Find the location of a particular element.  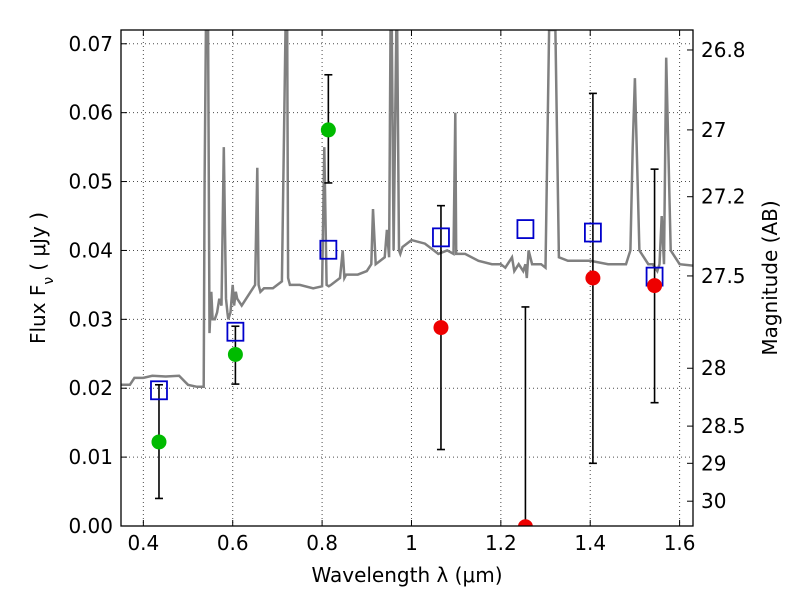

y-tick-label: 0.02 is located at coordinates (90, 388).